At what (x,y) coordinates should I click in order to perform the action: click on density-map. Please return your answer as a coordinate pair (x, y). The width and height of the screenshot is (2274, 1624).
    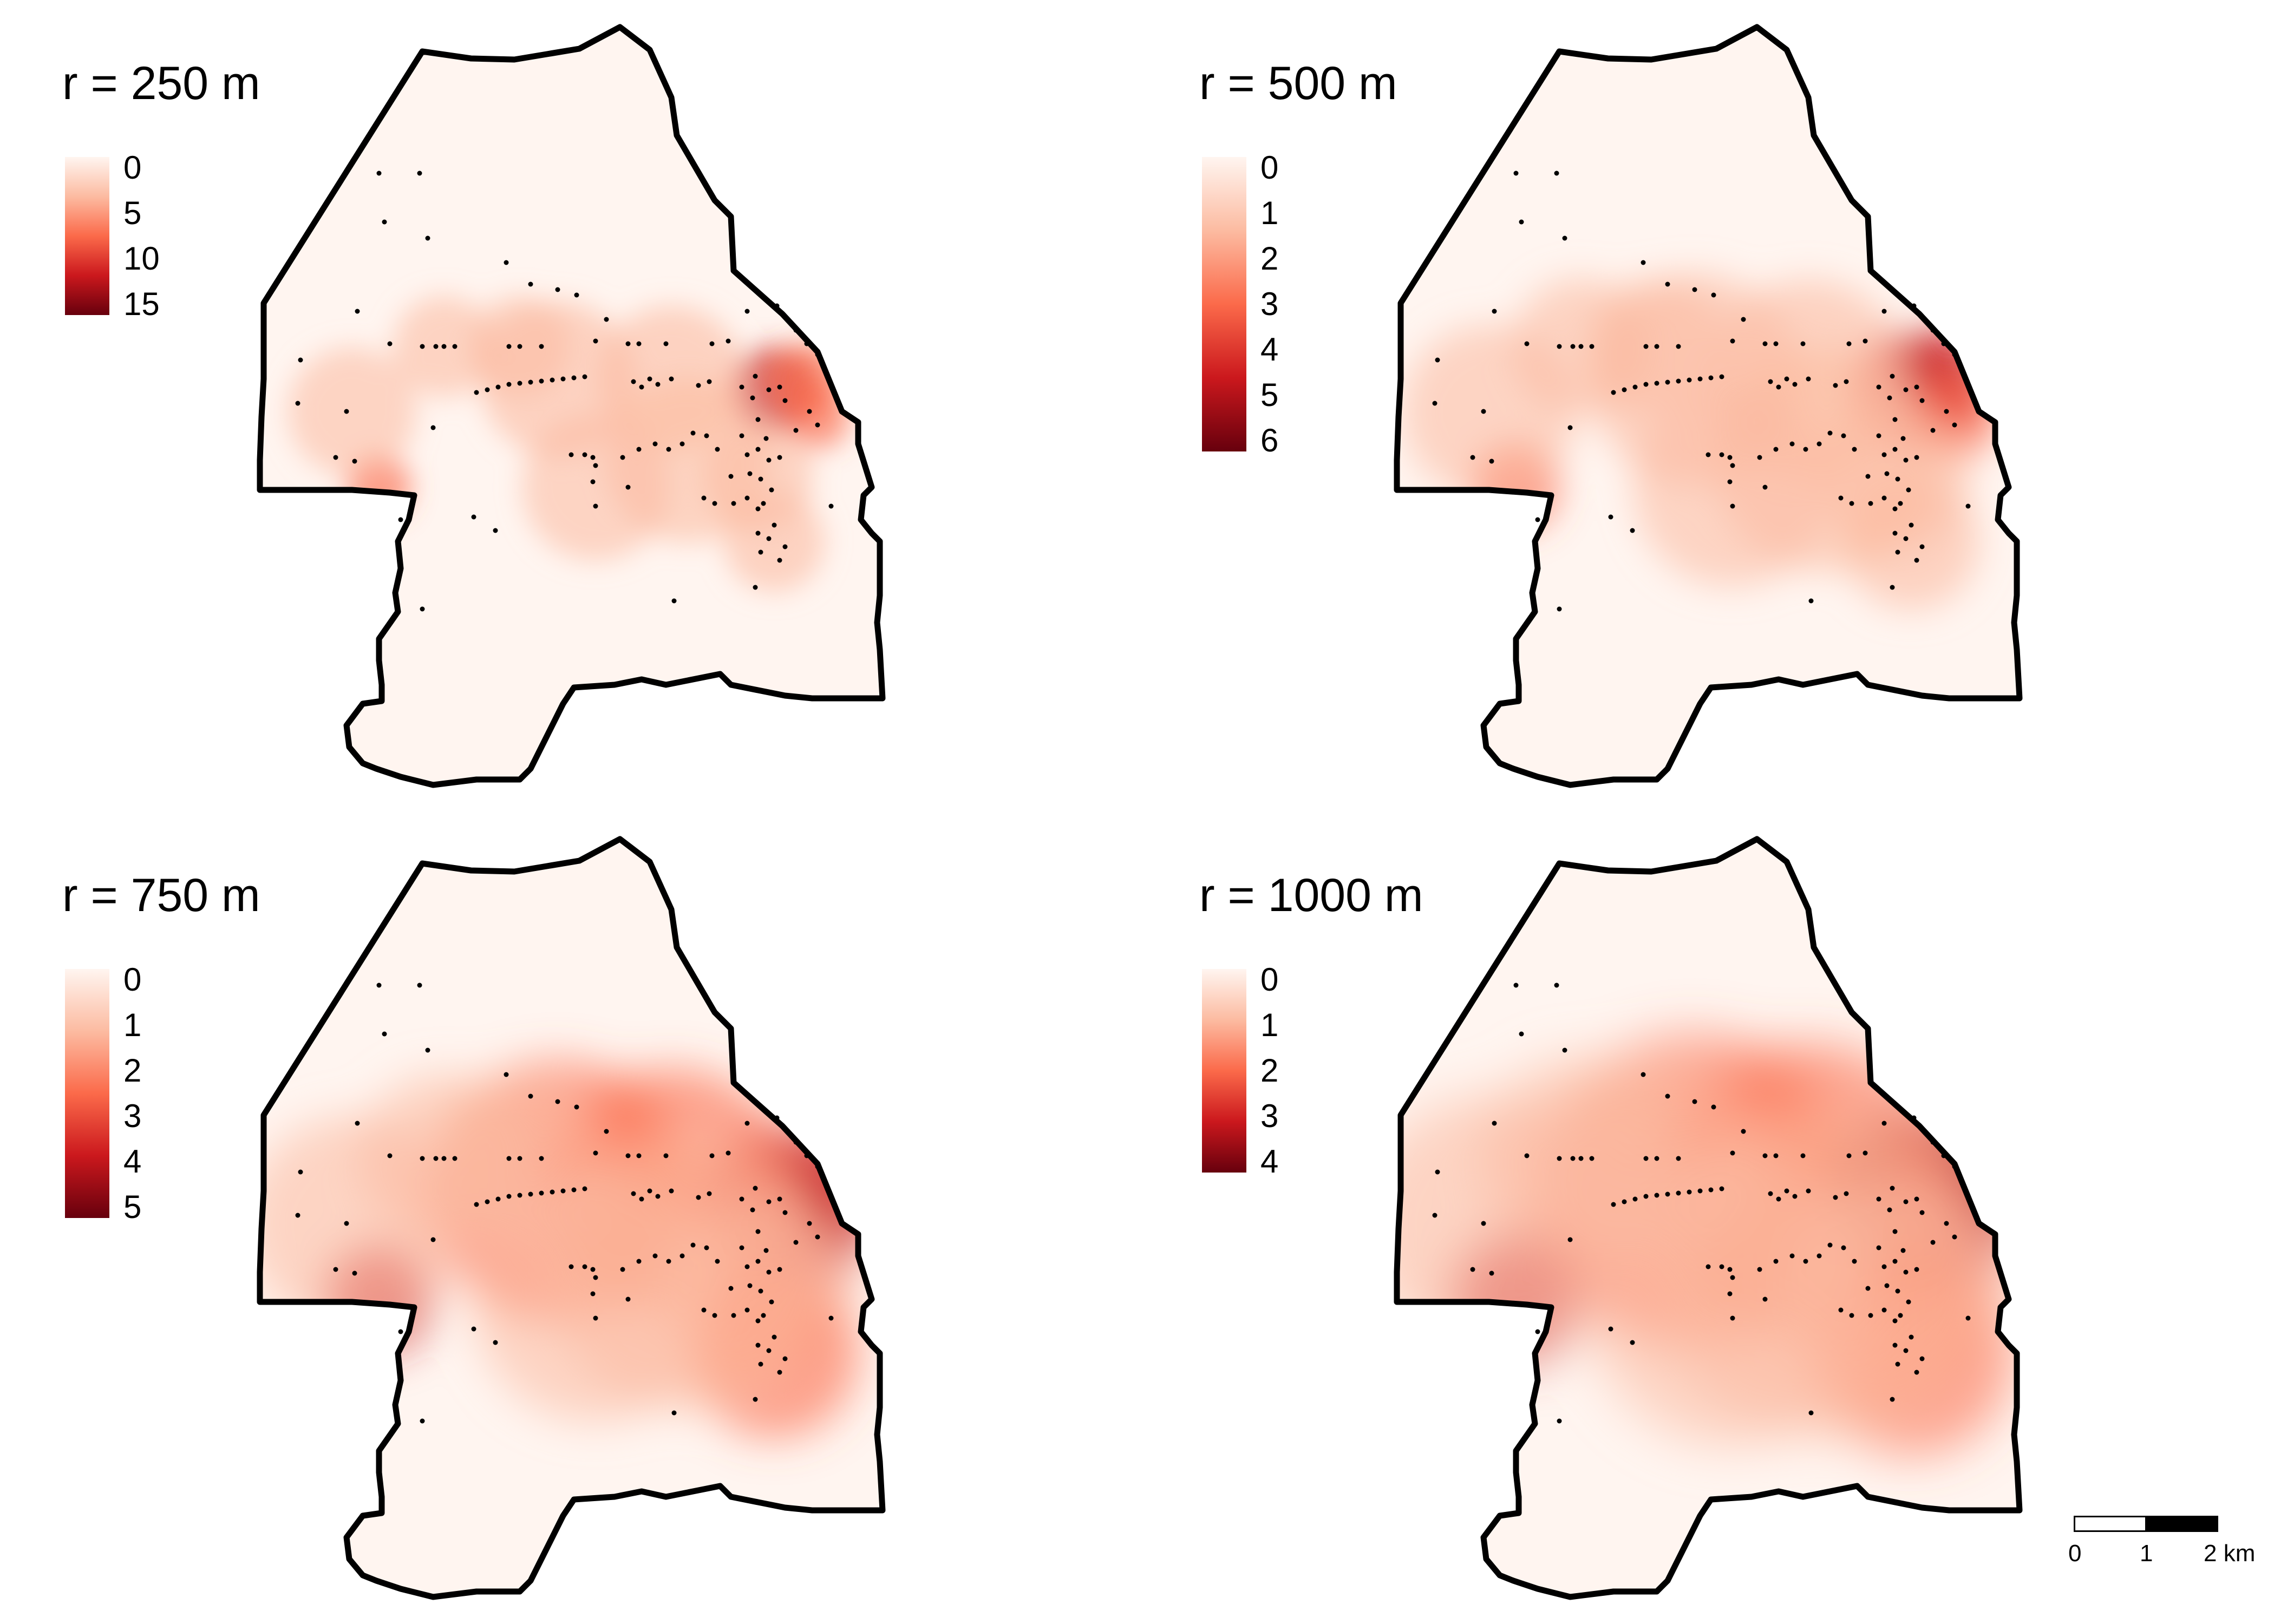
    Looking at the image, I should click on (1709, 406).